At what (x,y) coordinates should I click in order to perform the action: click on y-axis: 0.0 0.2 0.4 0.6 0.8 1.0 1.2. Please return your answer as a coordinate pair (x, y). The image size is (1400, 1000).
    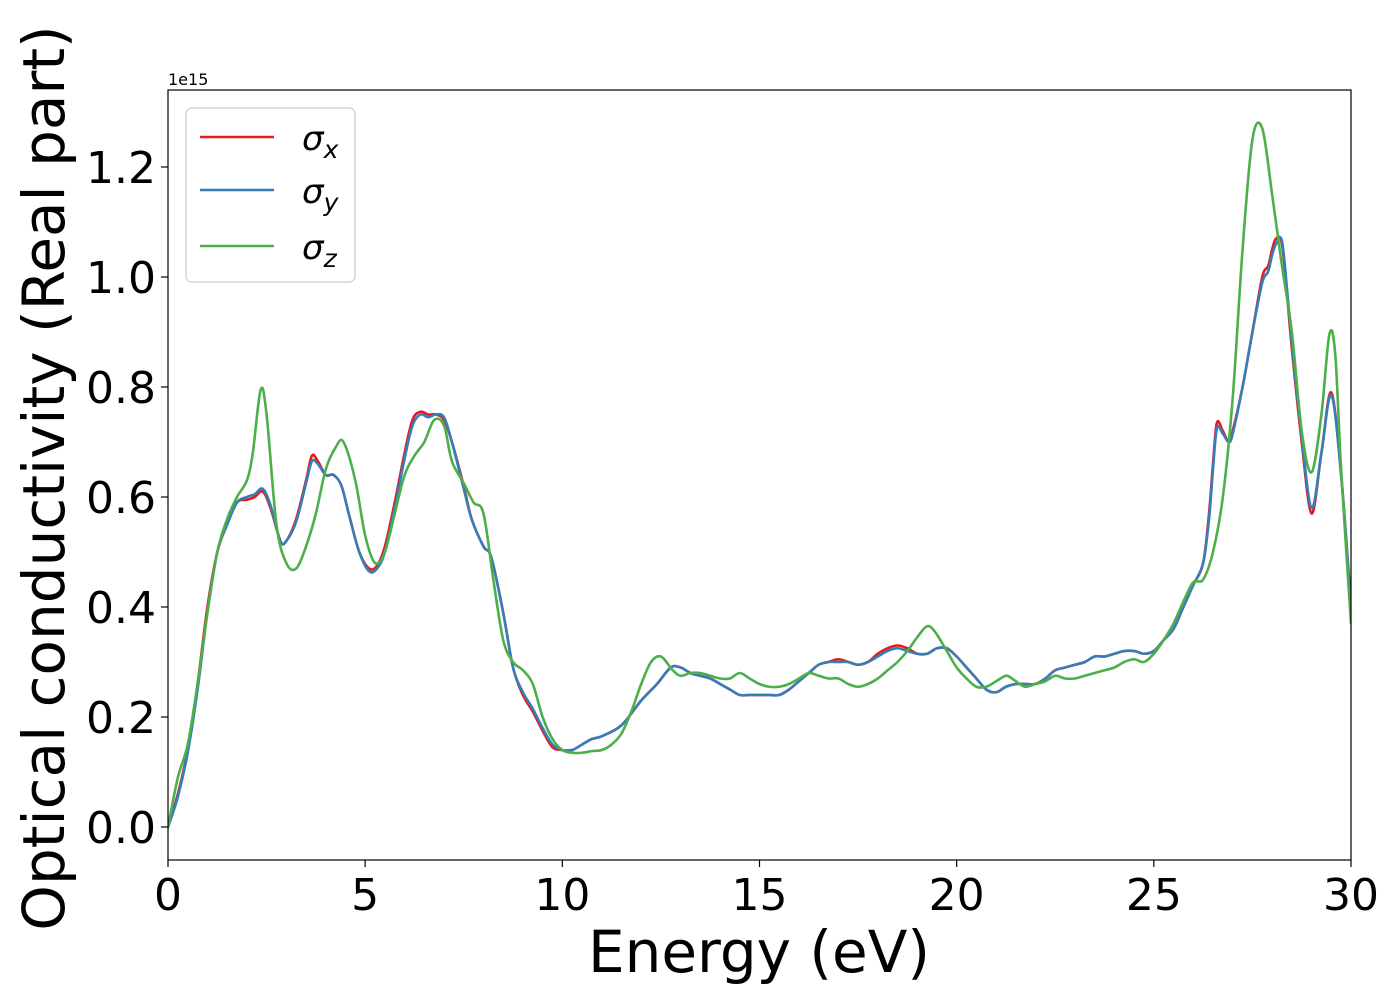
    Looking at the image, I should click on (127, 498).